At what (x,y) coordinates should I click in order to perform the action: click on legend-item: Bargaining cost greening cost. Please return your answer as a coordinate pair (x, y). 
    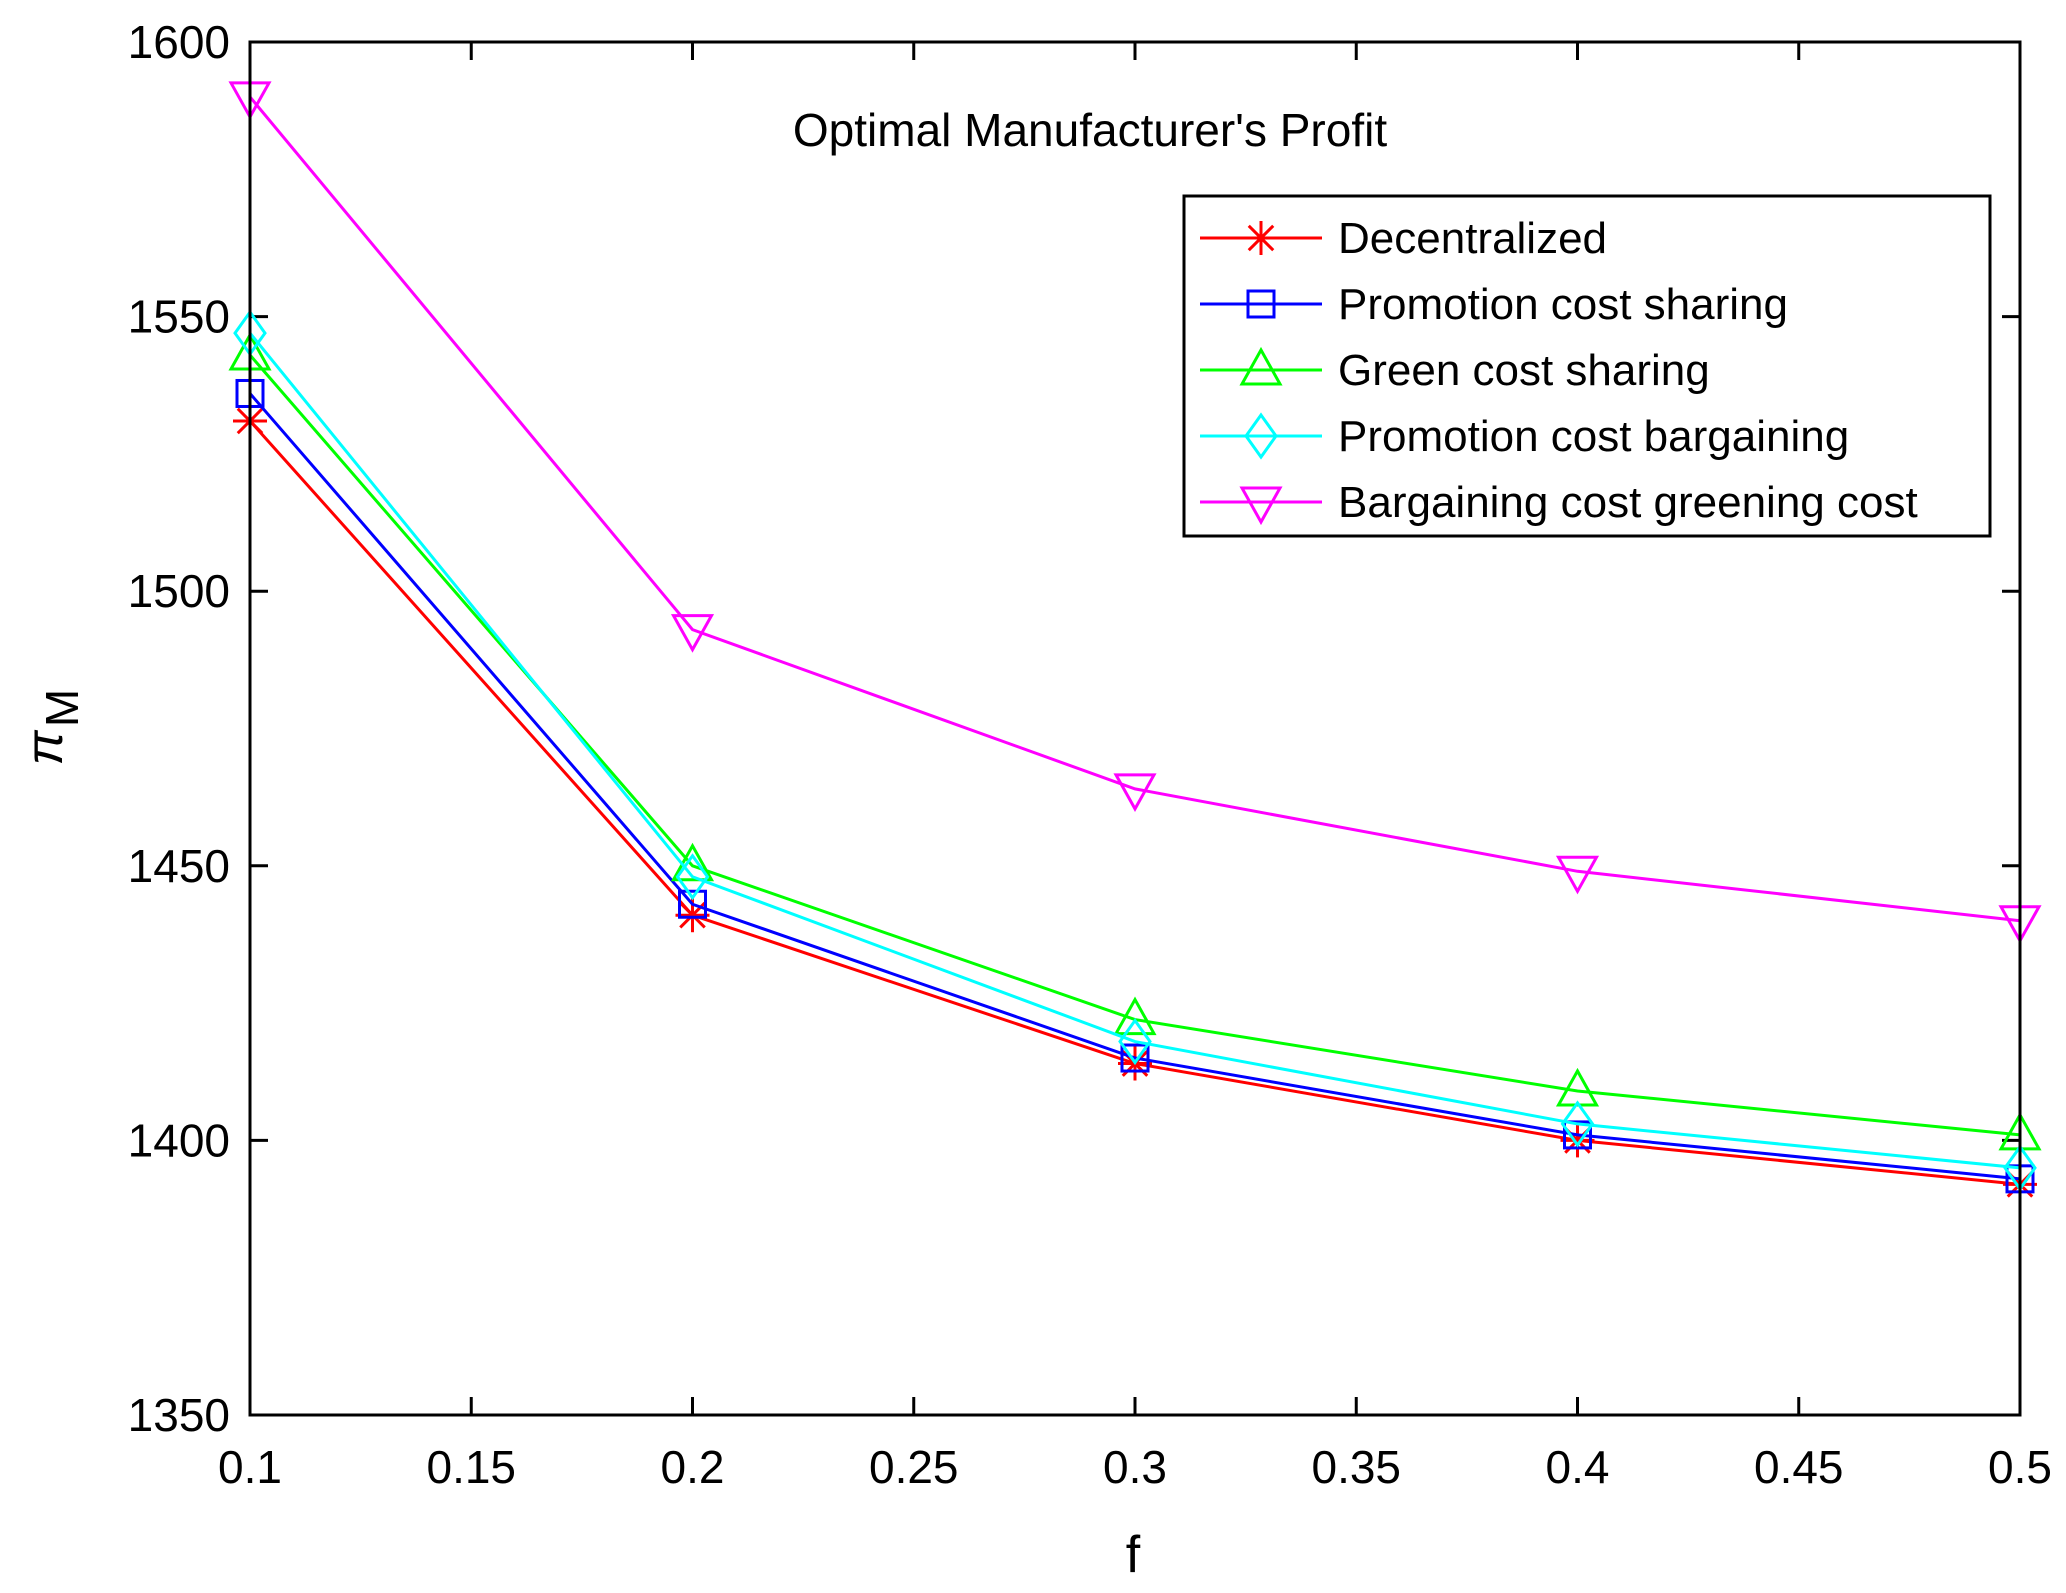
    Looking at the image, I should click on (1559, 502).